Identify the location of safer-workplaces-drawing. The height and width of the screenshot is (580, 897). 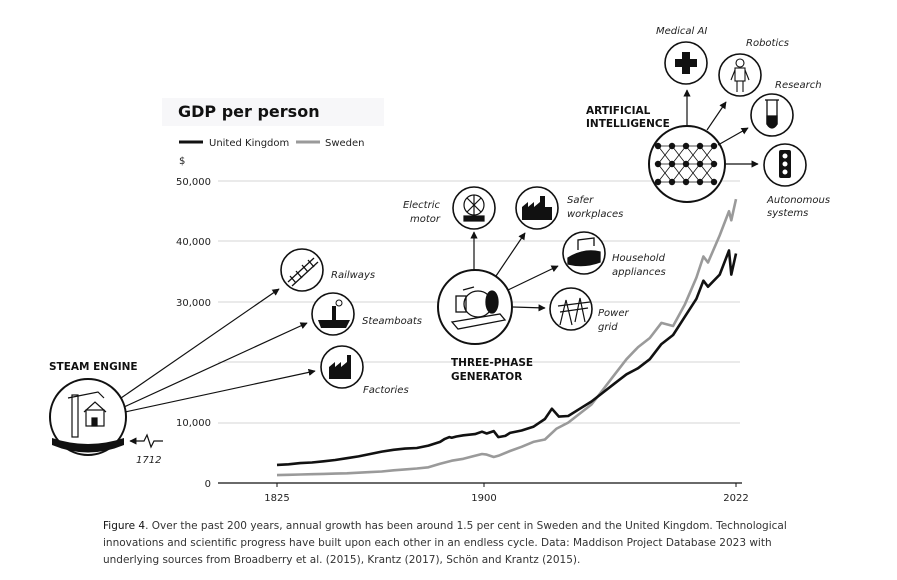
(537, 208).